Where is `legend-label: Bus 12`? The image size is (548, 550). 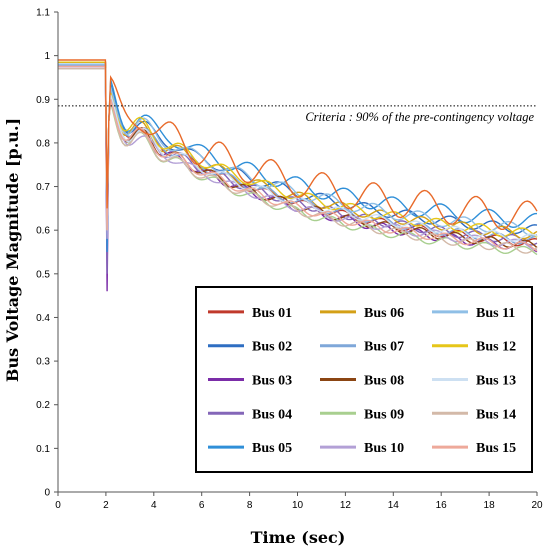 legend-label: Bus 12 is located at coordinates (496, 347).